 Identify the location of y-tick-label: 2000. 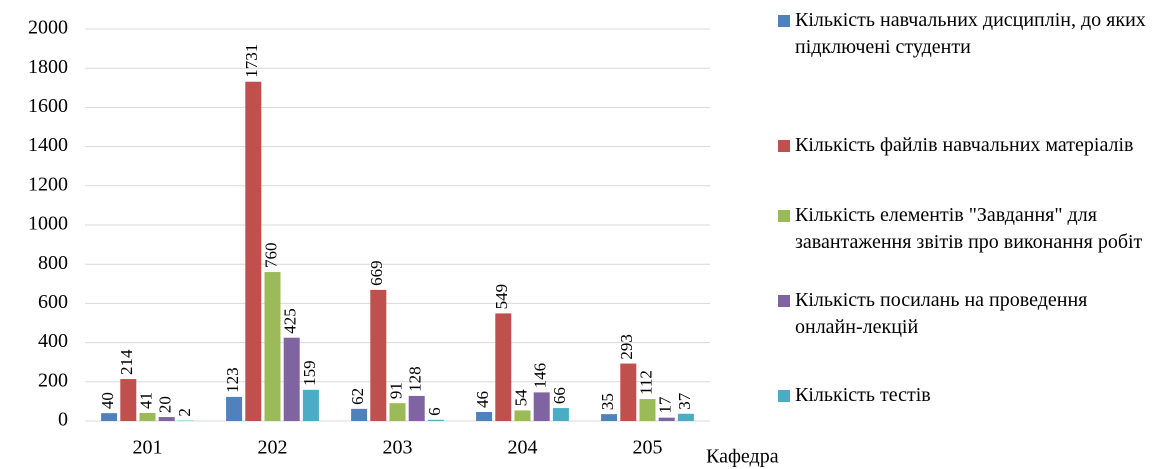
(48, 28).